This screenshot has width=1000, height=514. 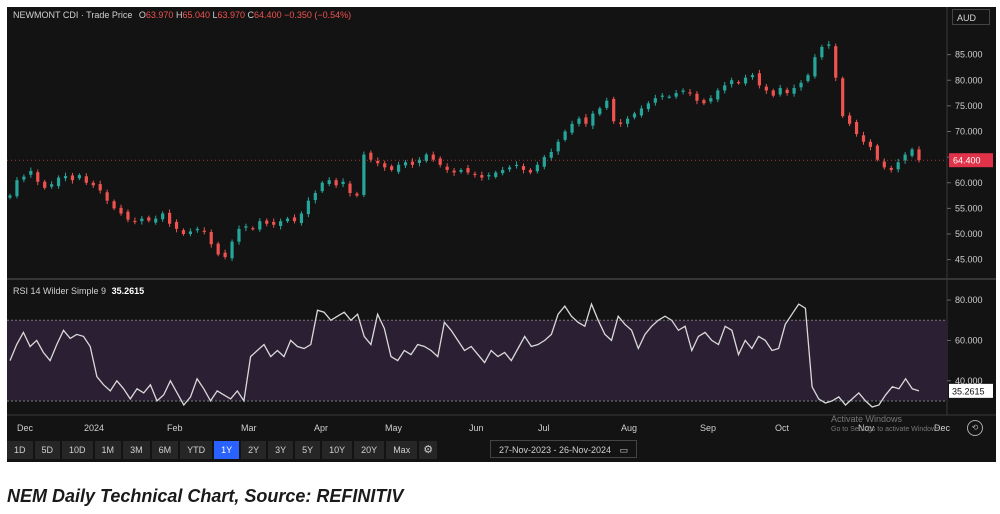 What do you see at coordinates (136, 450) in the screenshot?
I see `range-button-3m: 3M` at bounding box center [136, 450].